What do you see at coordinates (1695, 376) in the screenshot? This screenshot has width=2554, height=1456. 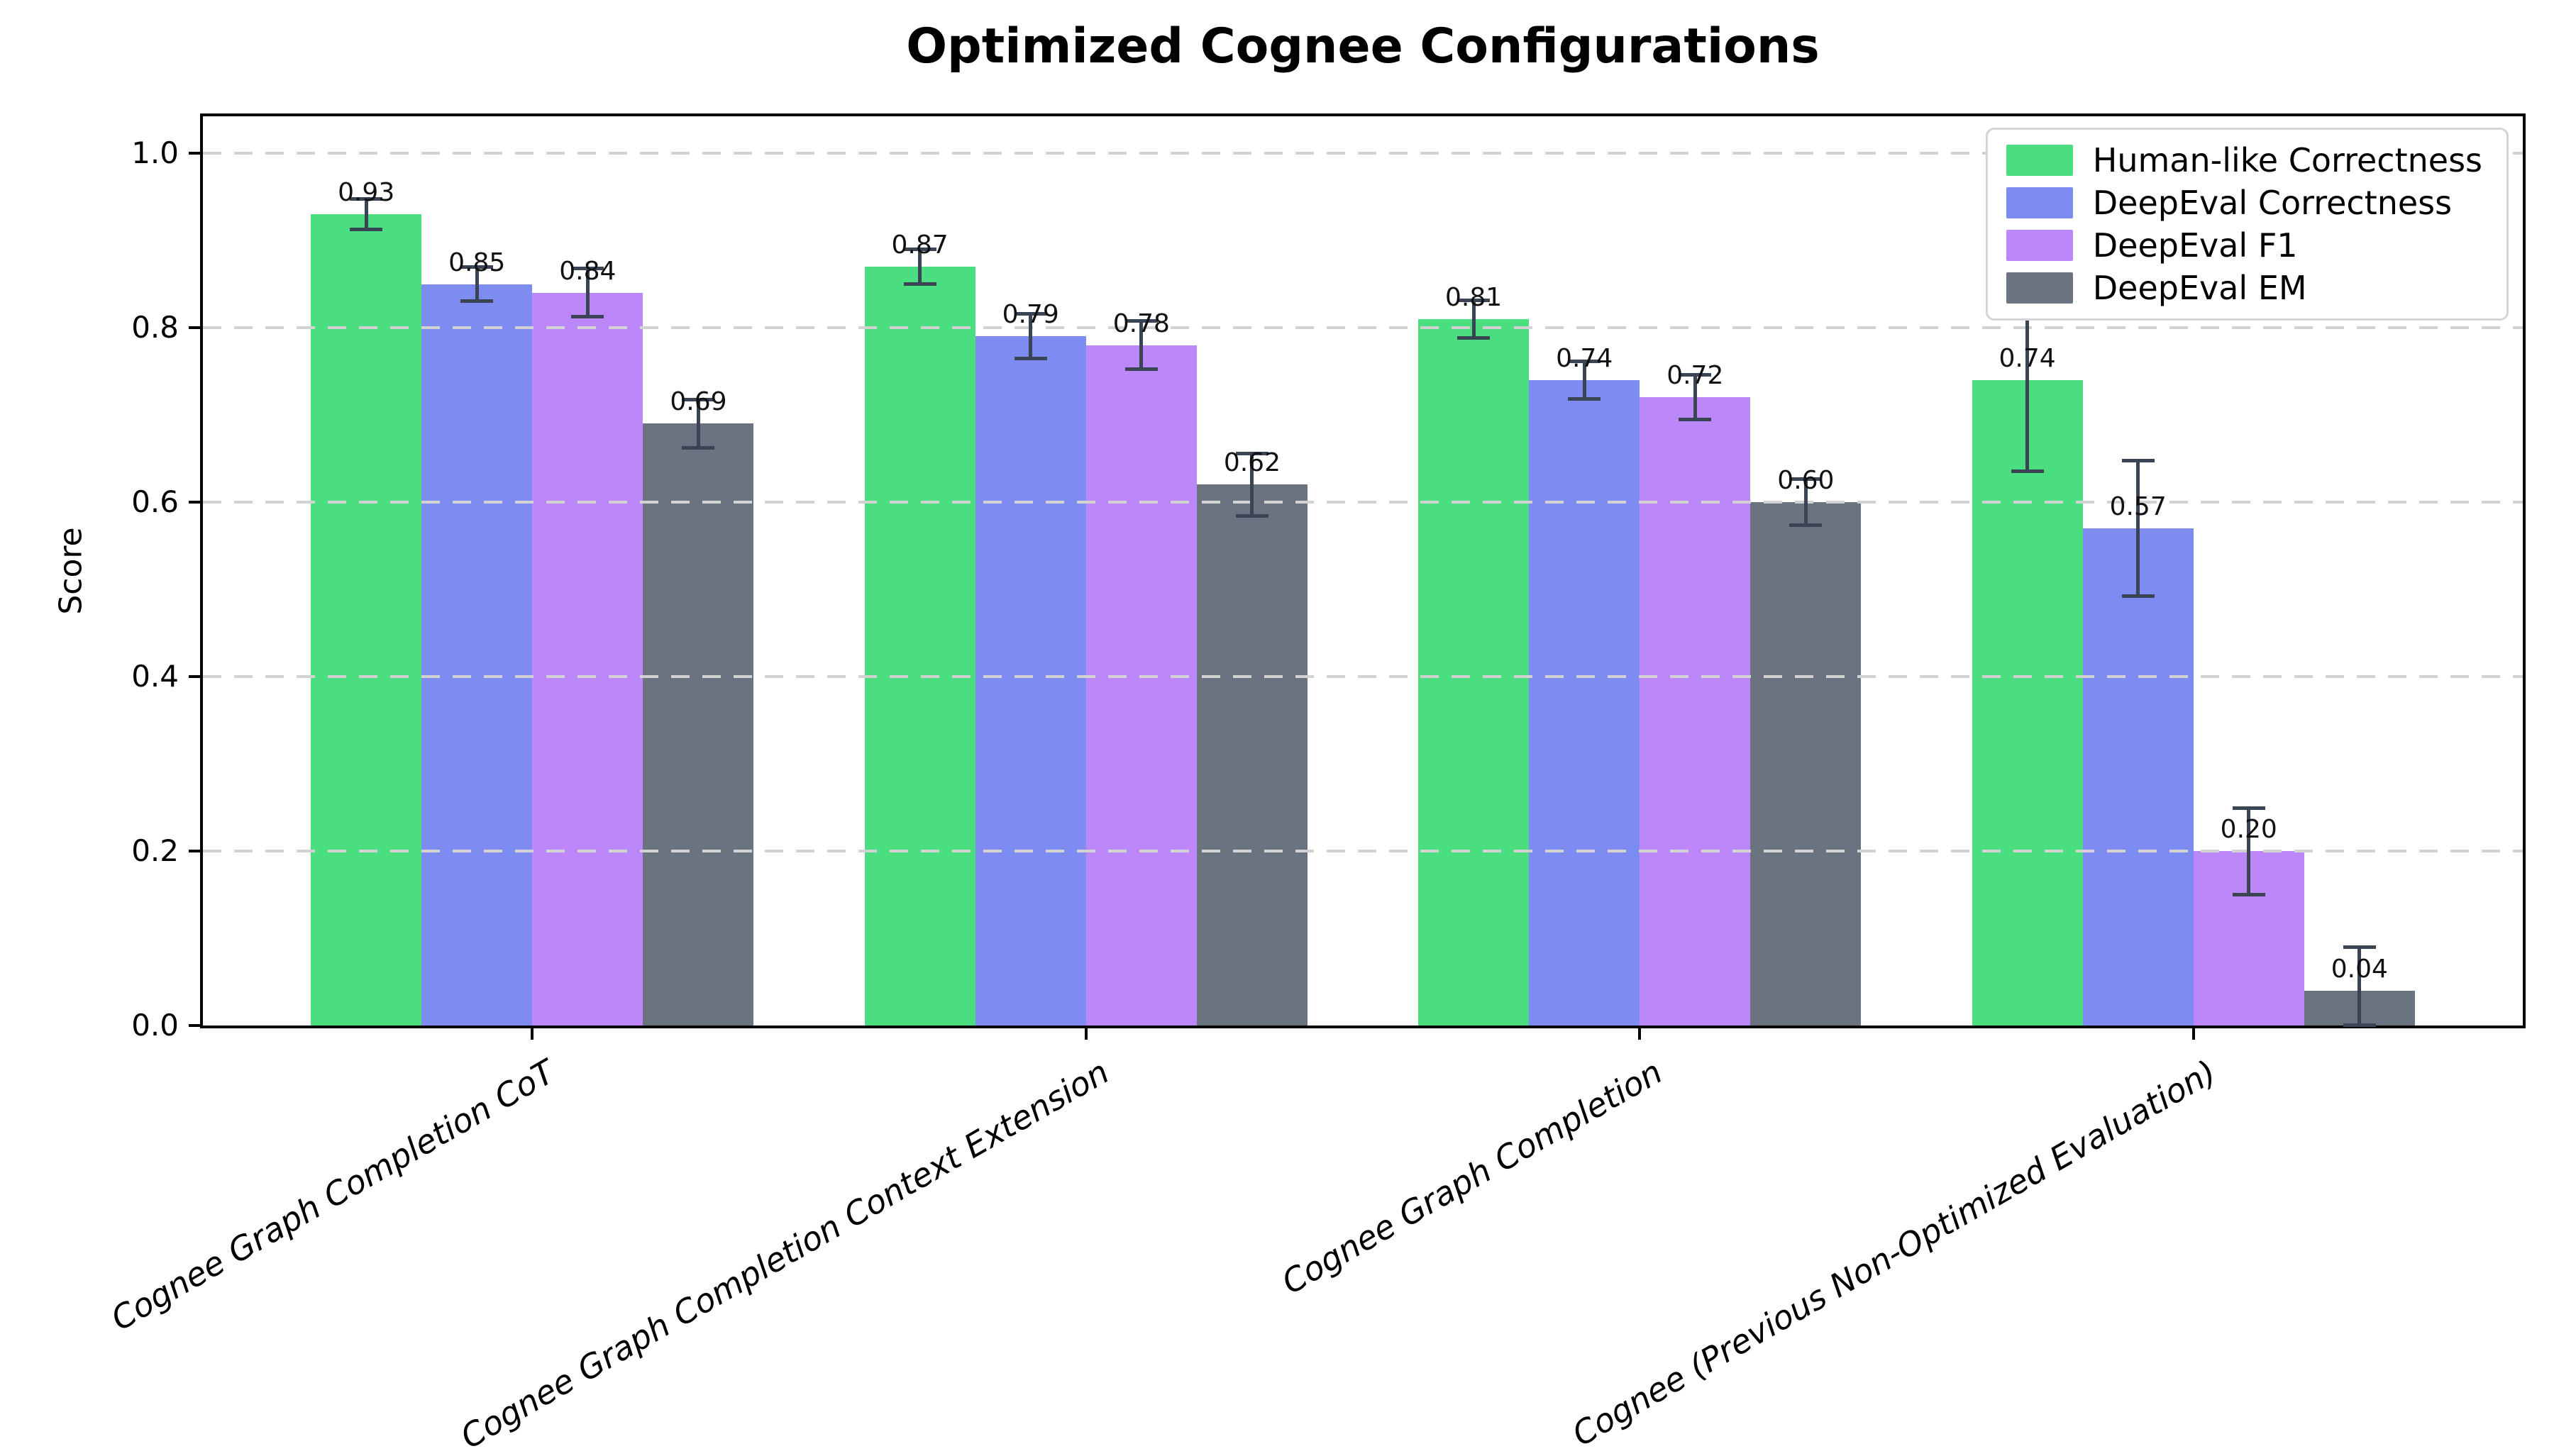 I see `bar-value-label: 0.72` at bounding box center [1695, 376].